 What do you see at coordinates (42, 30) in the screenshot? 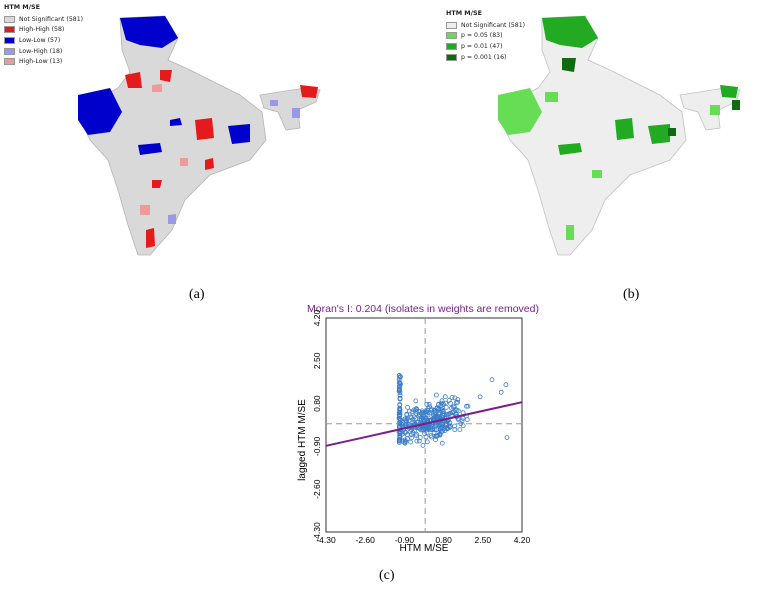
I see `map-a-legend-label: High-High (58)` at bounding box center [42, 30].